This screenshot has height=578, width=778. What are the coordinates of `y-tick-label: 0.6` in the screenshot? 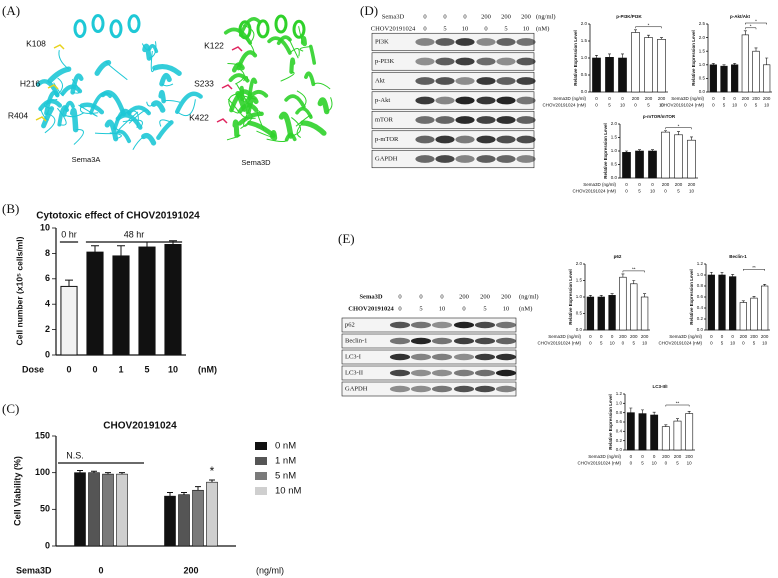 It's located at (619, 421).